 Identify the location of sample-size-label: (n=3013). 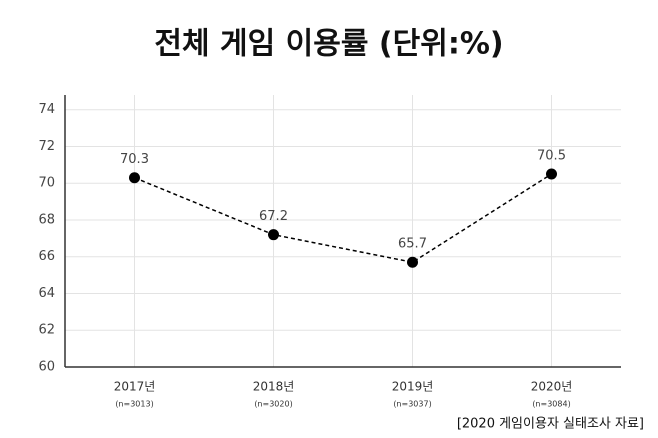
(134, 404).